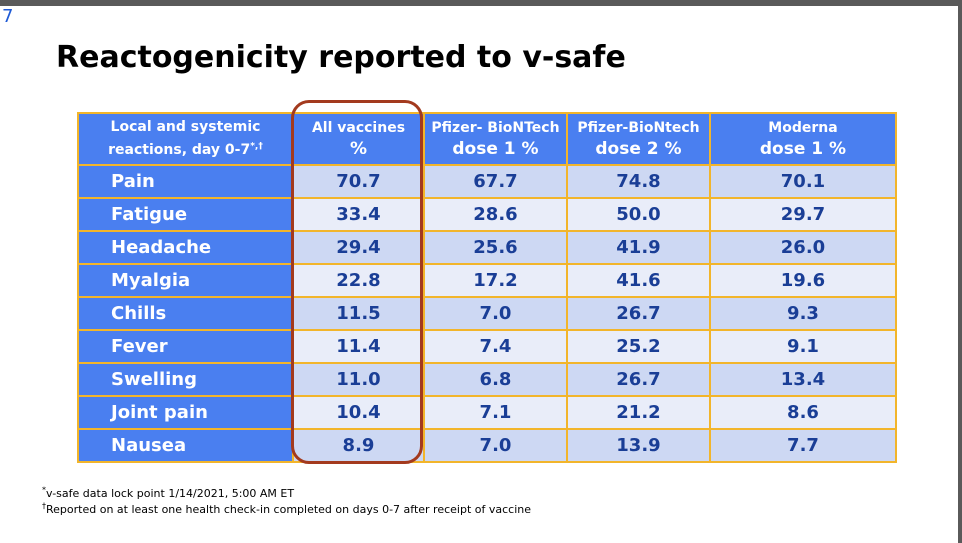 The width and height of the screenshot is (962, 543). I want to click on table-row: Joint pain 10.4 7.1 21.2 8.6, so click(487, 412).